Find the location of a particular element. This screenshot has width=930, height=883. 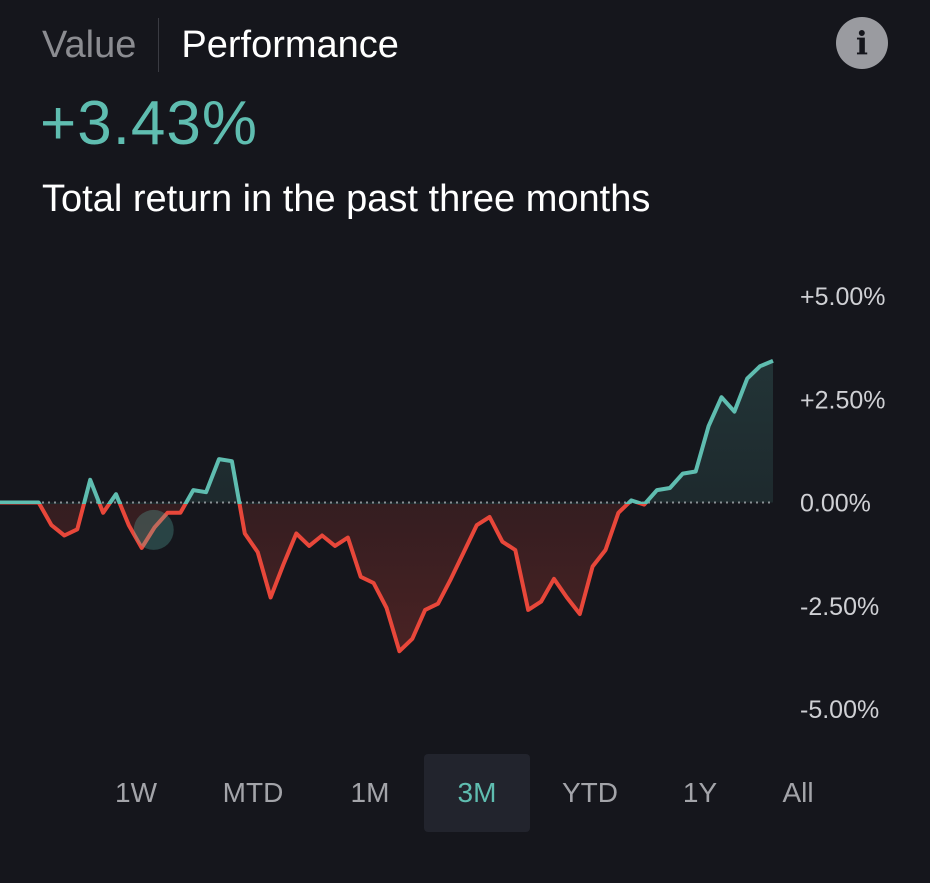

negative-area is located at coordinates (342, 578).